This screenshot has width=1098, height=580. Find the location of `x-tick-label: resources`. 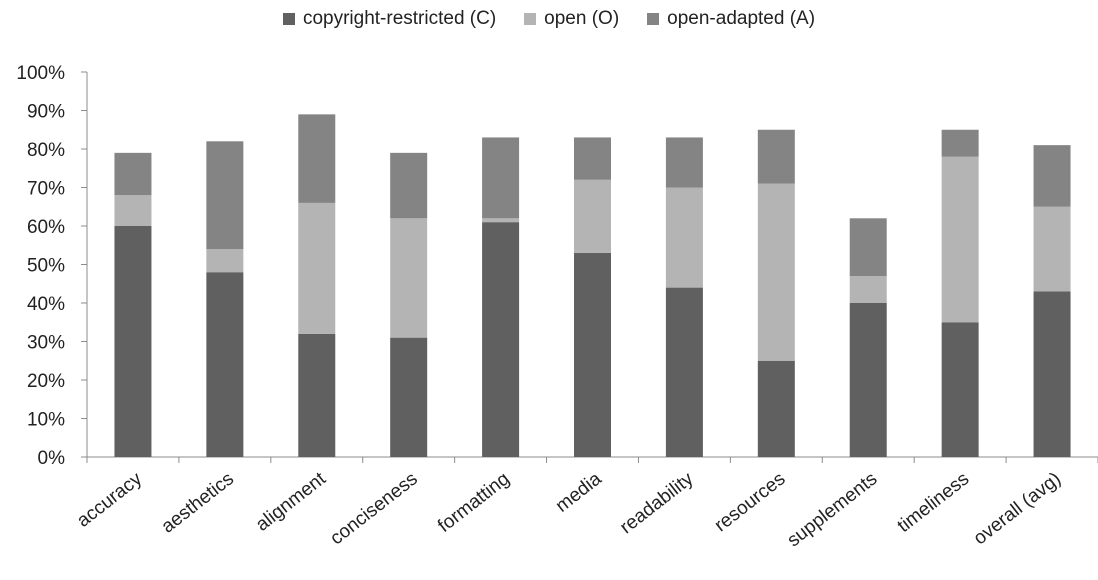

x-tick-label: resources is located at coordinates (750, 502).